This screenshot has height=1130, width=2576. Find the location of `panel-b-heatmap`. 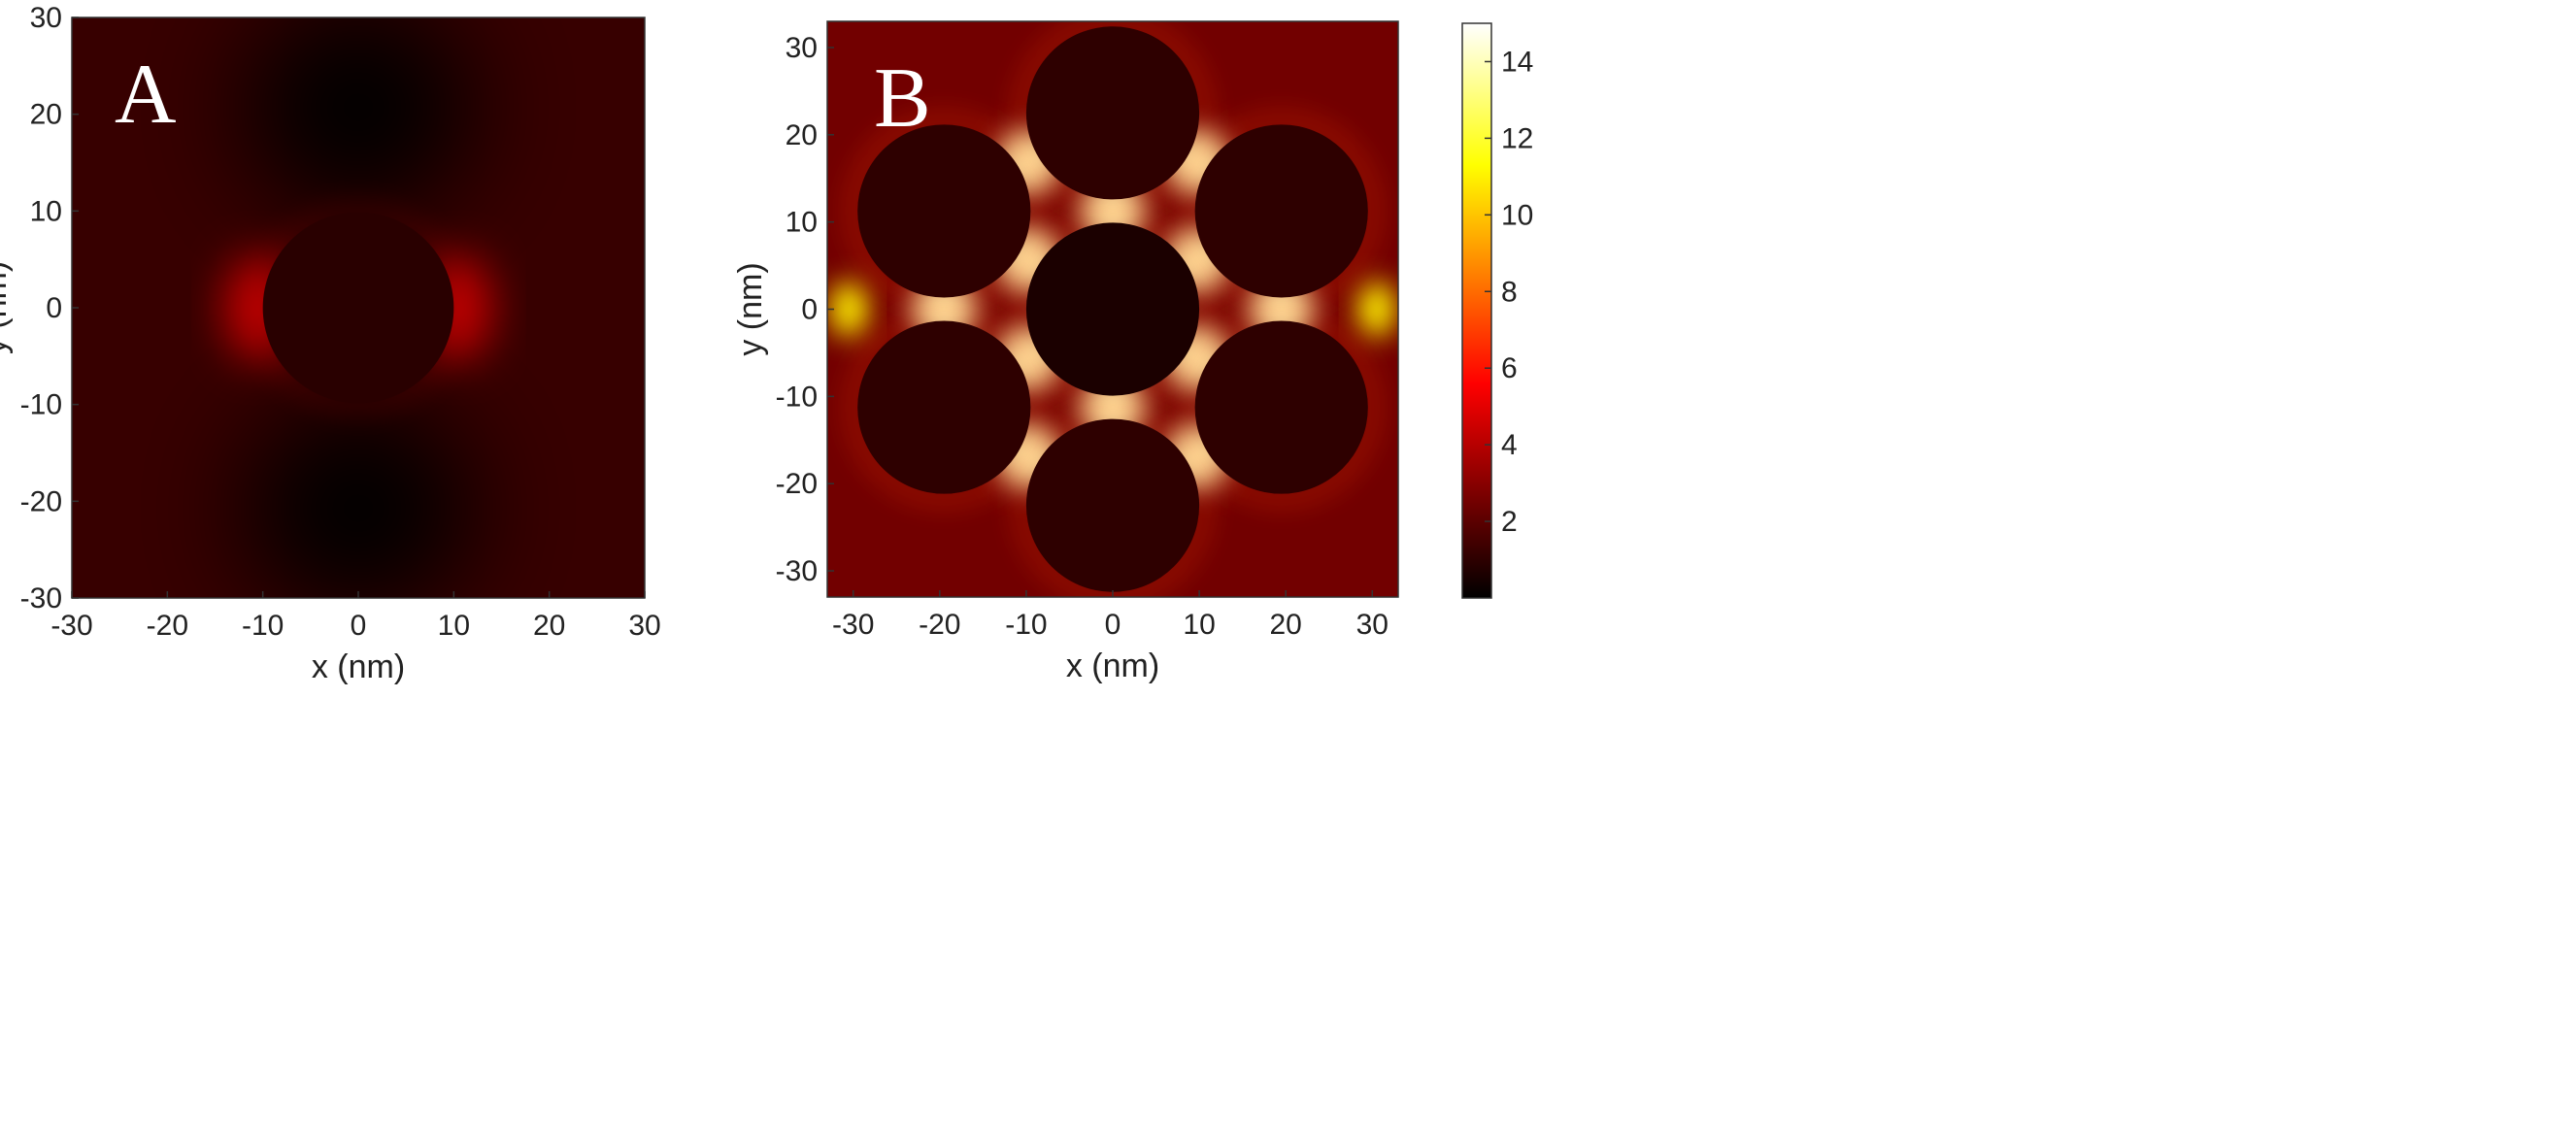

panel-b-heatmap is located at coordinates (1112, 309).